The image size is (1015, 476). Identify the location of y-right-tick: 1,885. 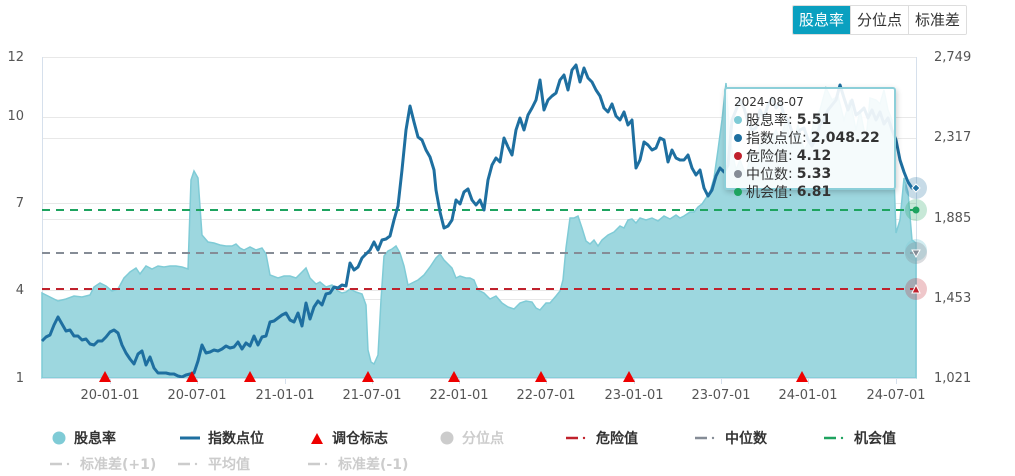
(953, 218).